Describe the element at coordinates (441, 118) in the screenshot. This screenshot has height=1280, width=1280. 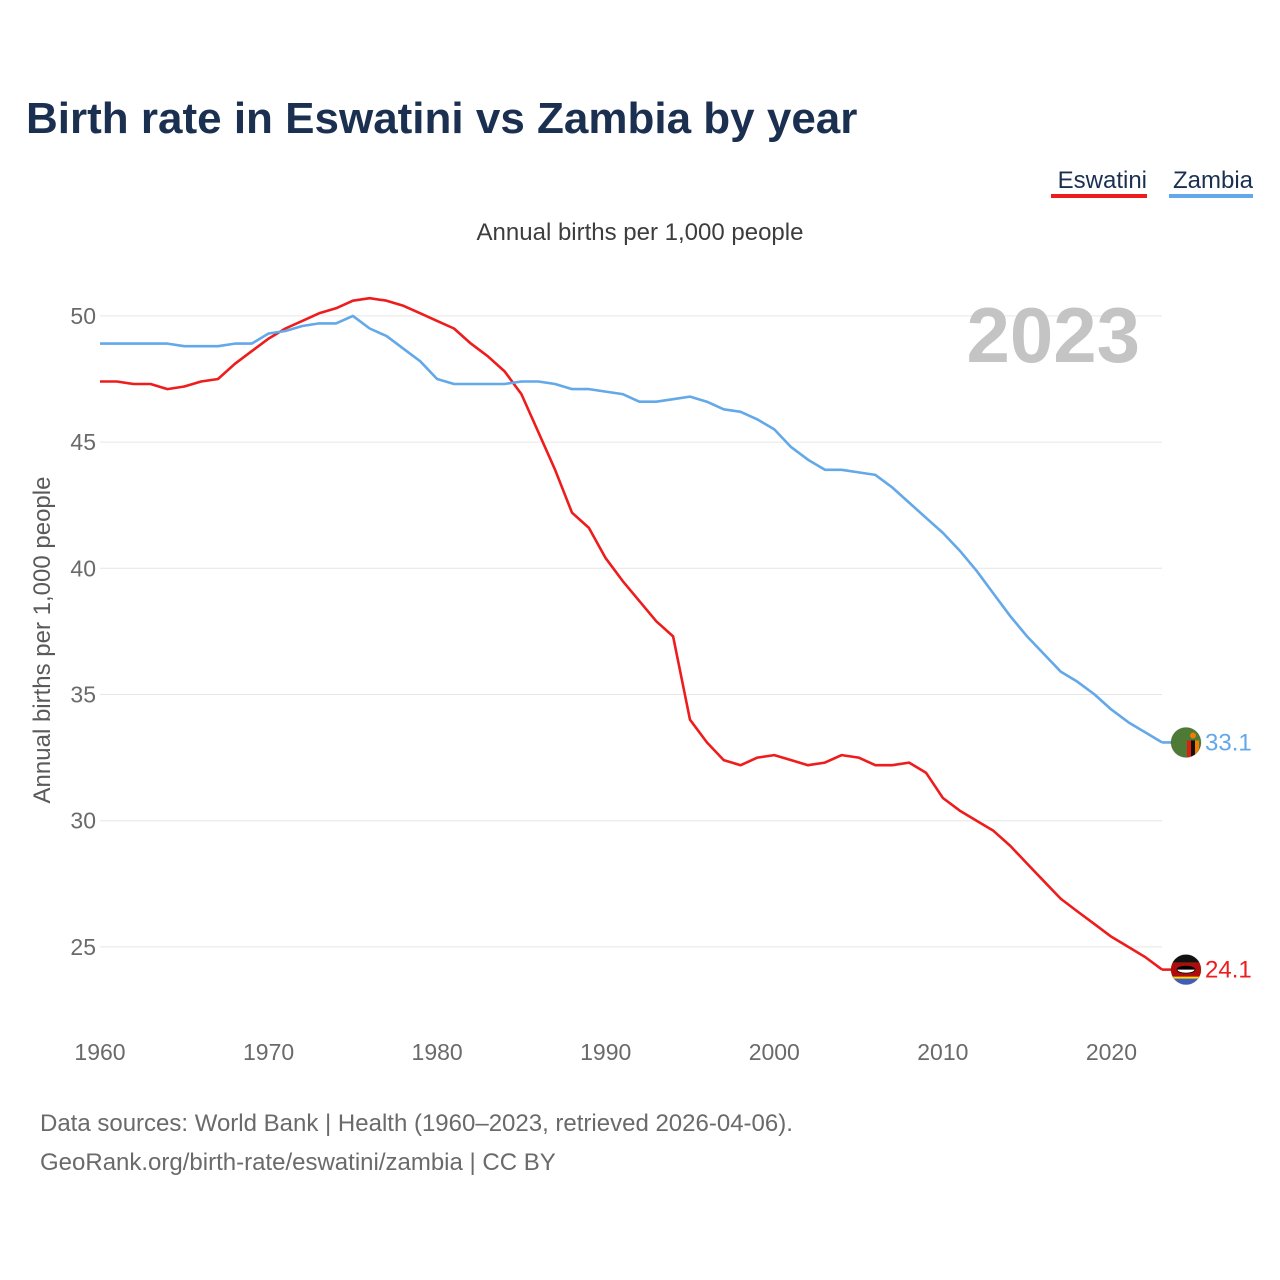
I see `chart-title: Birth rate in Eswatini vs Zambia by year` at that location.